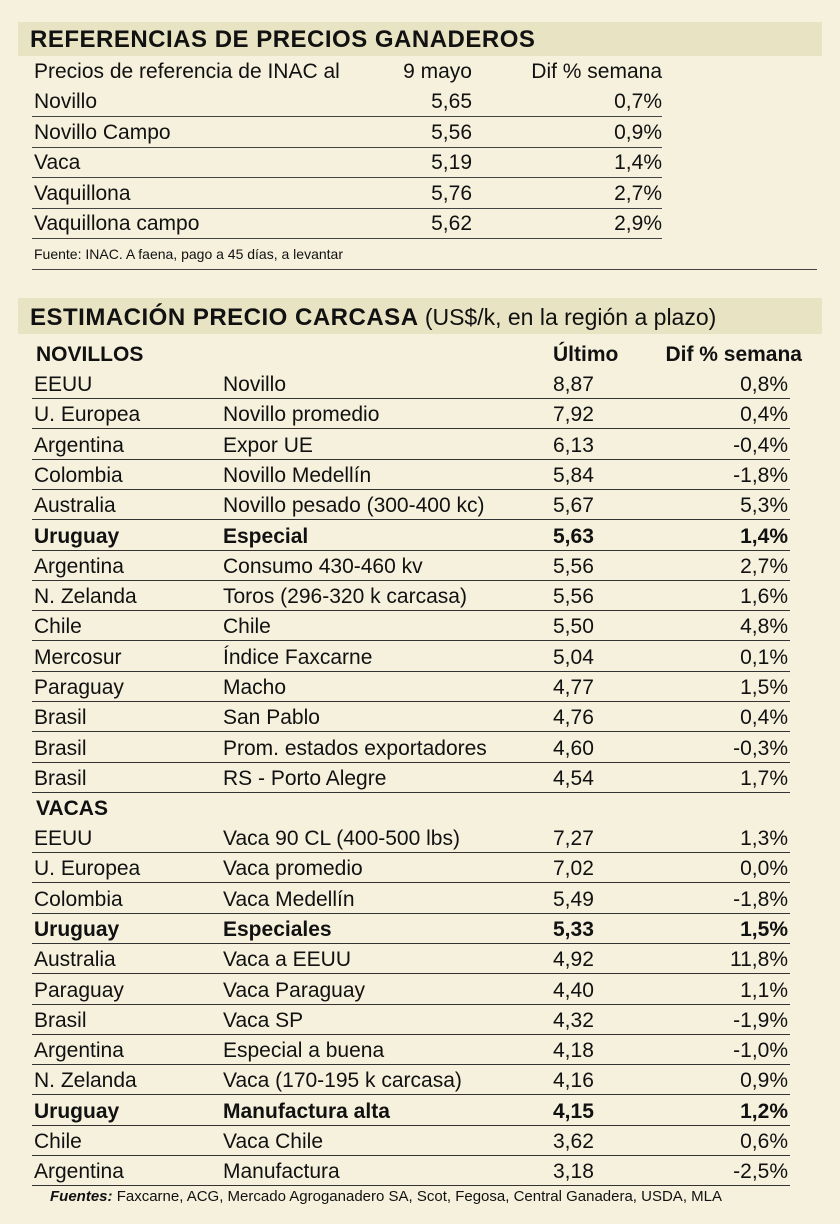 The height and width of the screenshot is (1224, 840). What do you see at coordinates (573, 718) in the screenshot?
I see `row-last-price: 4,76` at bounding box center [573, 718].